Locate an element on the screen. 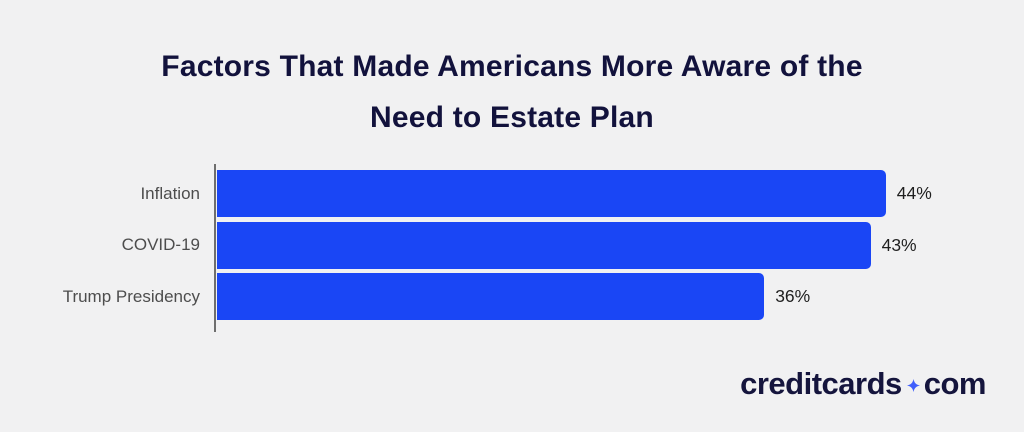  chart-title-line-2: Need to Estate Plan is located at coordinates (512, 117).